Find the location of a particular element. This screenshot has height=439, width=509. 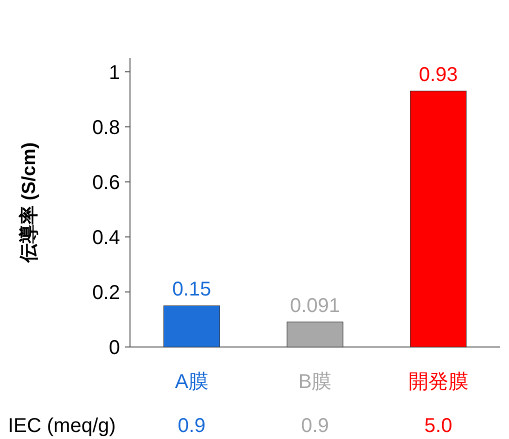

x-tick-label: 開発膜 is located at coordinates (438, 382).